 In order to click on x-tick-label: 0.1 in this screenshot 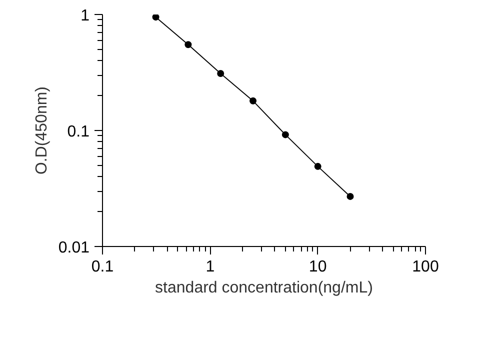, I will do `click(102, 267)`.